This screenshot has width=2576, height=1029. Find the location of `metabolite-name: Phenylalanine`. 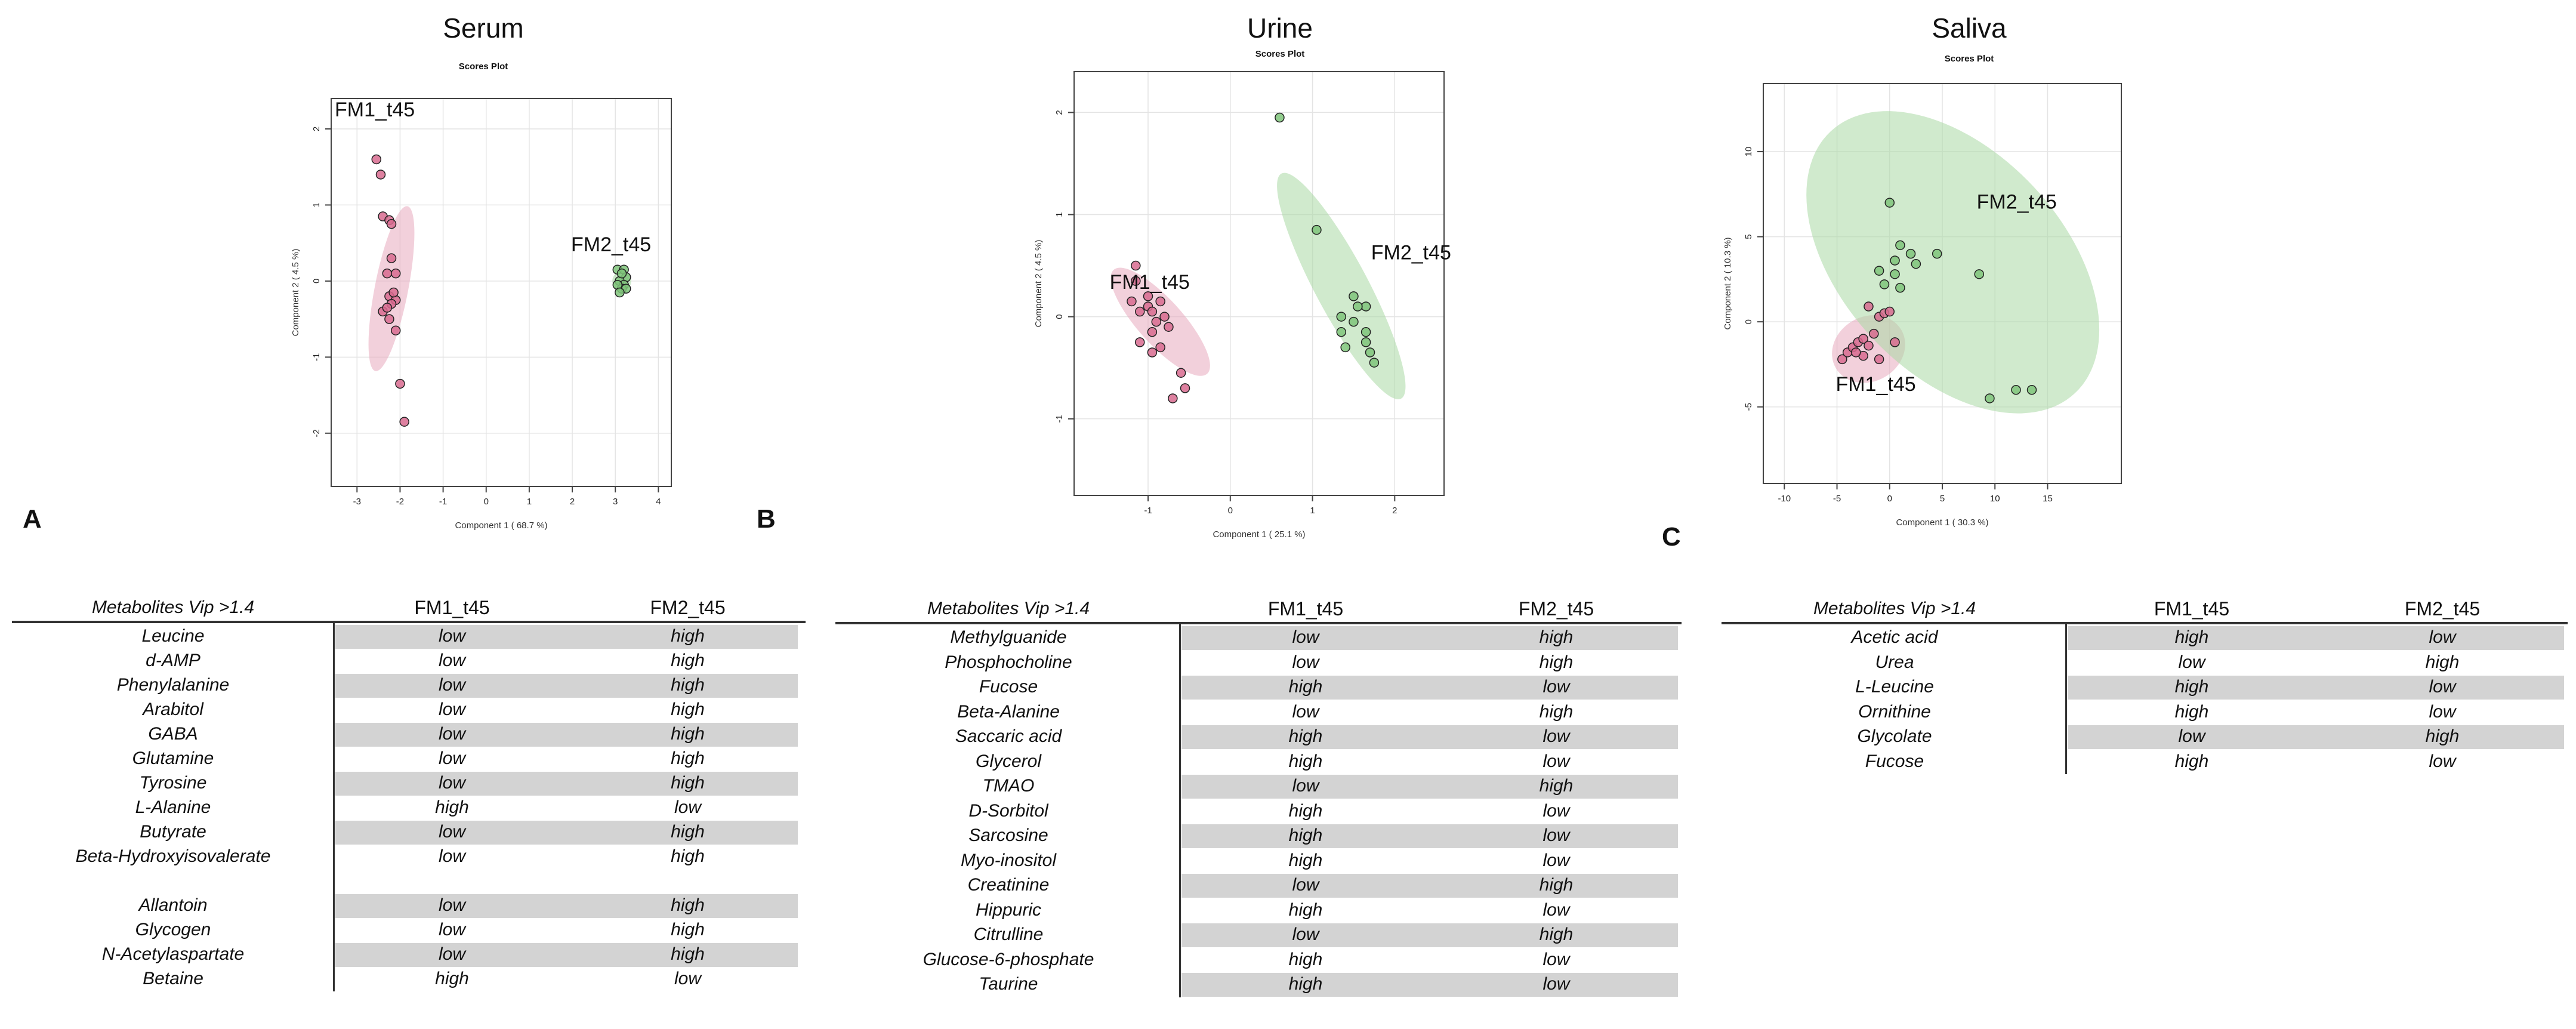

metabolite-name: Phenylalanine is located at coordinates (173, 685).